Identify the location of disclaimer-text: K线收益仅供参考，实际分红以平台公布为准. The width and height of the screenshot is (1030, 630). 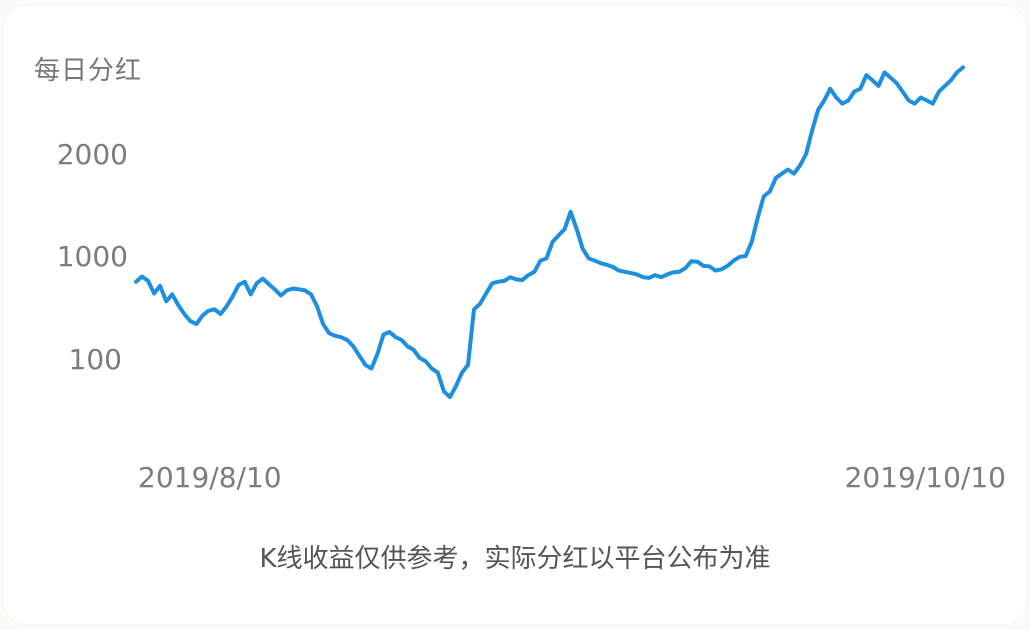
(515, 559).